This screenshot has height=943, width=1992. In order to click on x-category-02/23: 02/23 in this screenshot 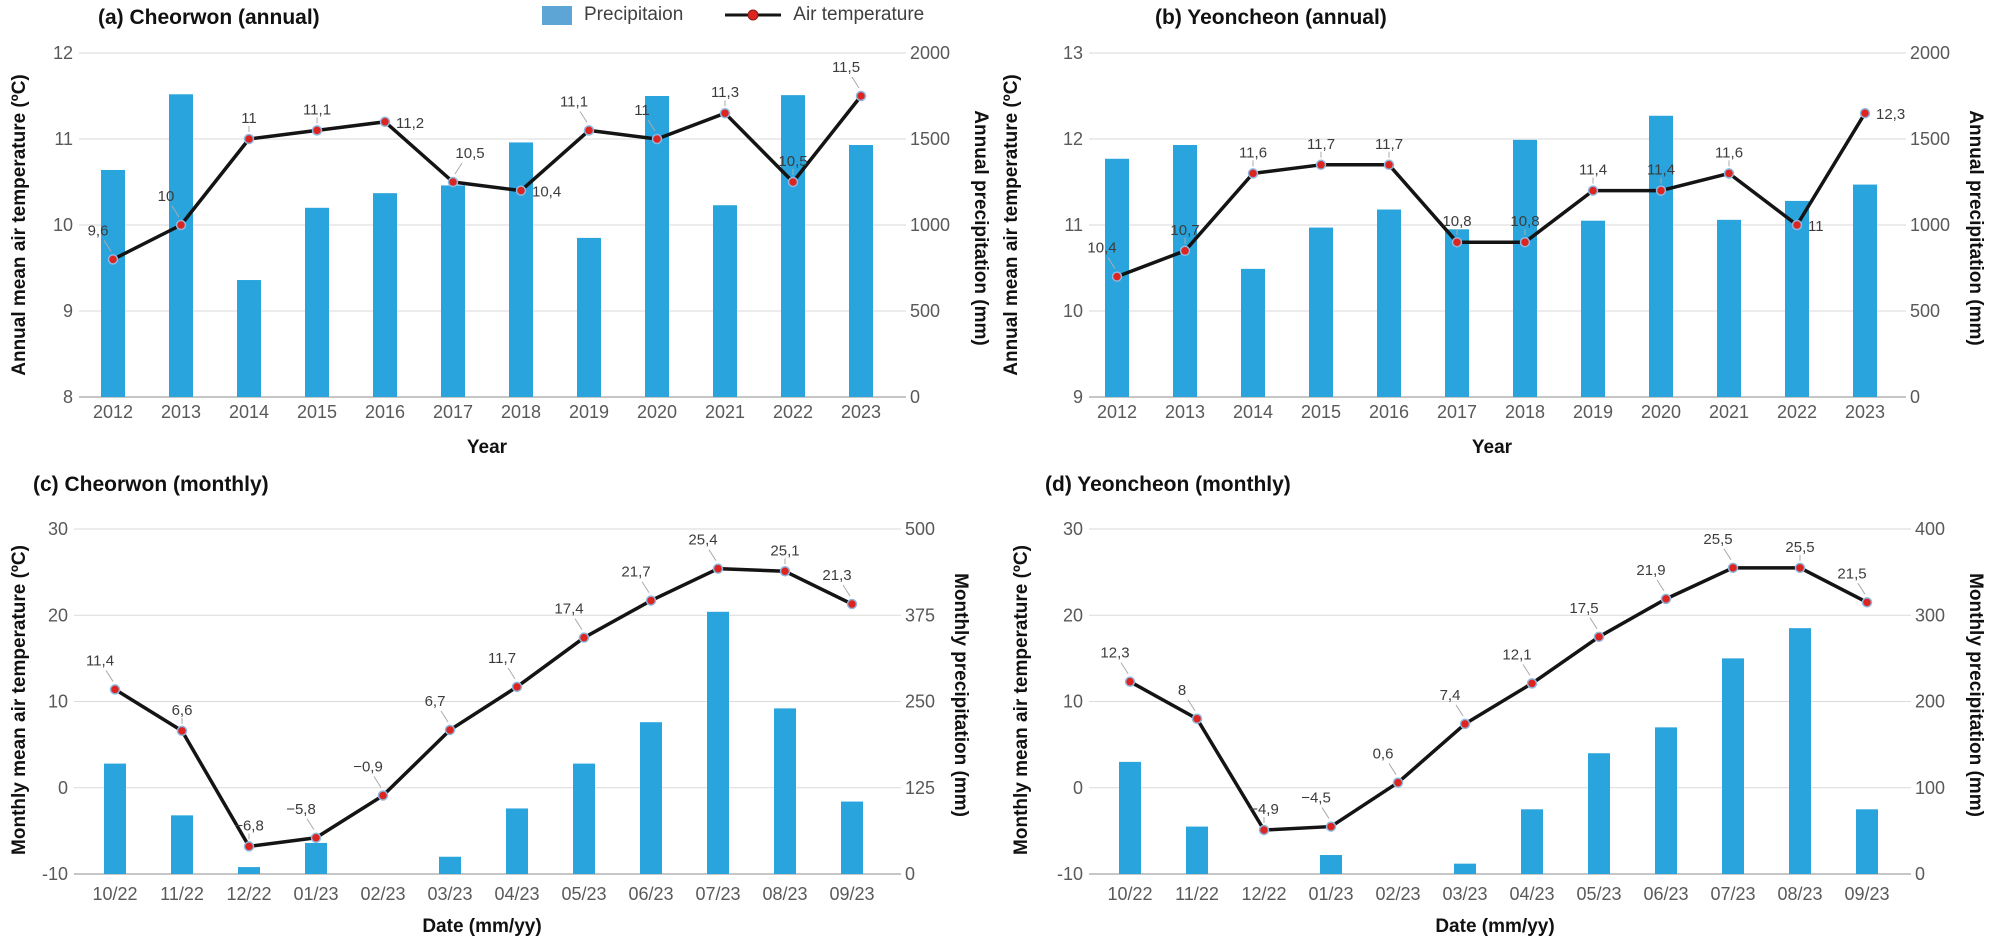, I will do `click(1397, 894)`.